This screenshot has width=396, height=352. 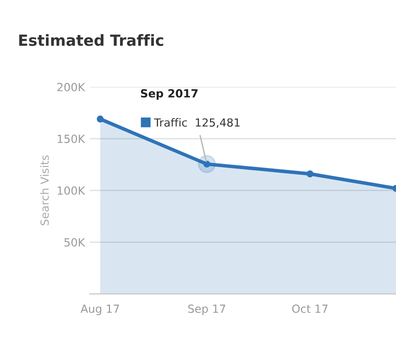 I want to click on y-axis-title: Search Visits, so click(x=44, y=190).